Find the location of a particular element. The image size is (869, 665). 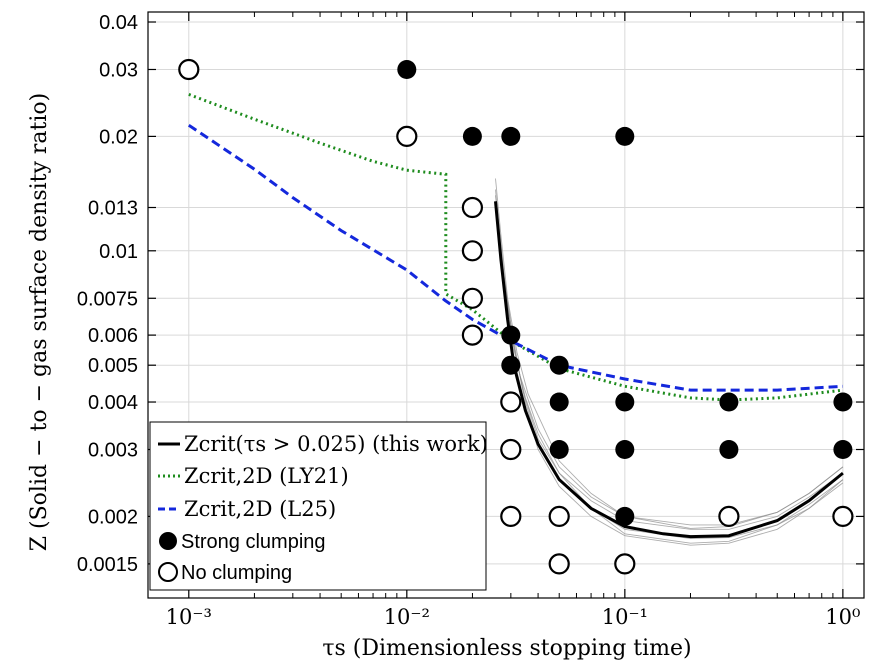

y-tick-label: 0.005 is located at coordinates (113, 366).